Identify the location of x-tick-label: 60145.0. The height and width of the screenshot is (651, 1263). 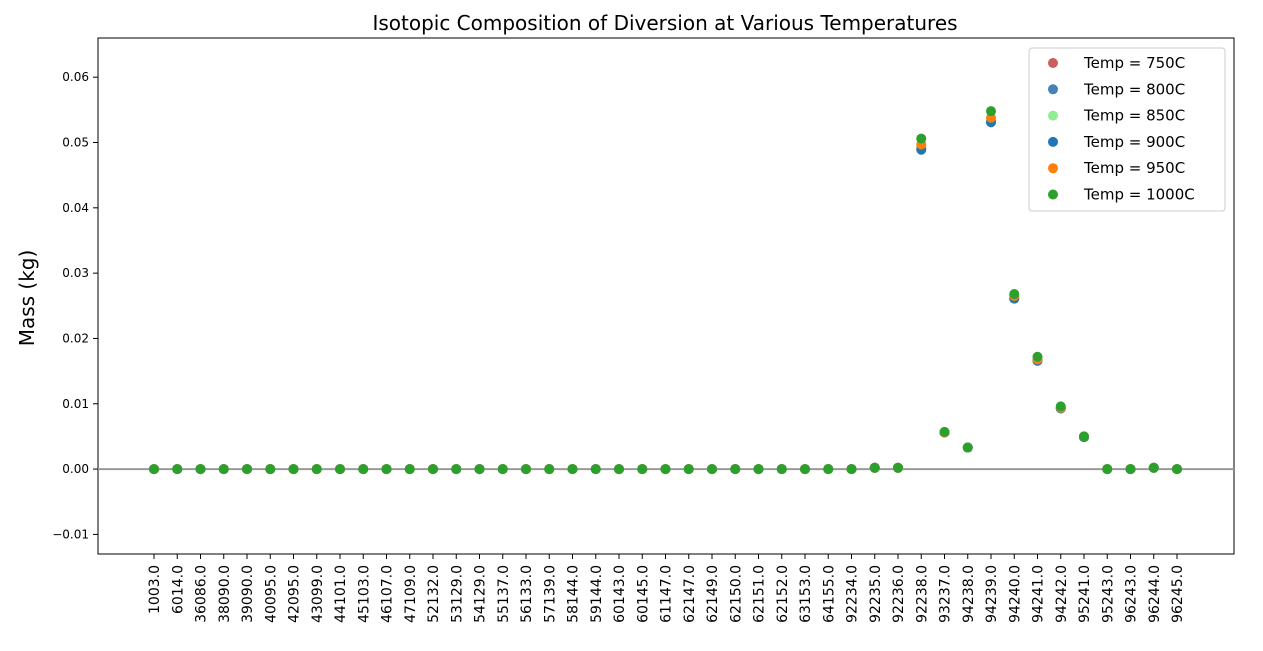
(643, 594).